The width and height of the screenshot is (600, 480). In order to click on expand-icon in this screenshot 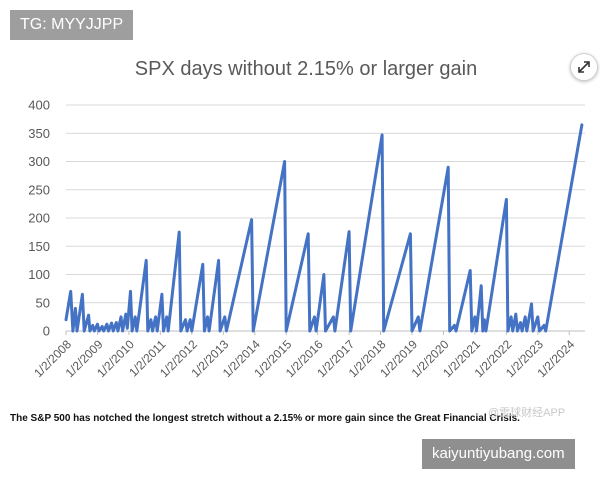, I will do `click(584, 67)`.